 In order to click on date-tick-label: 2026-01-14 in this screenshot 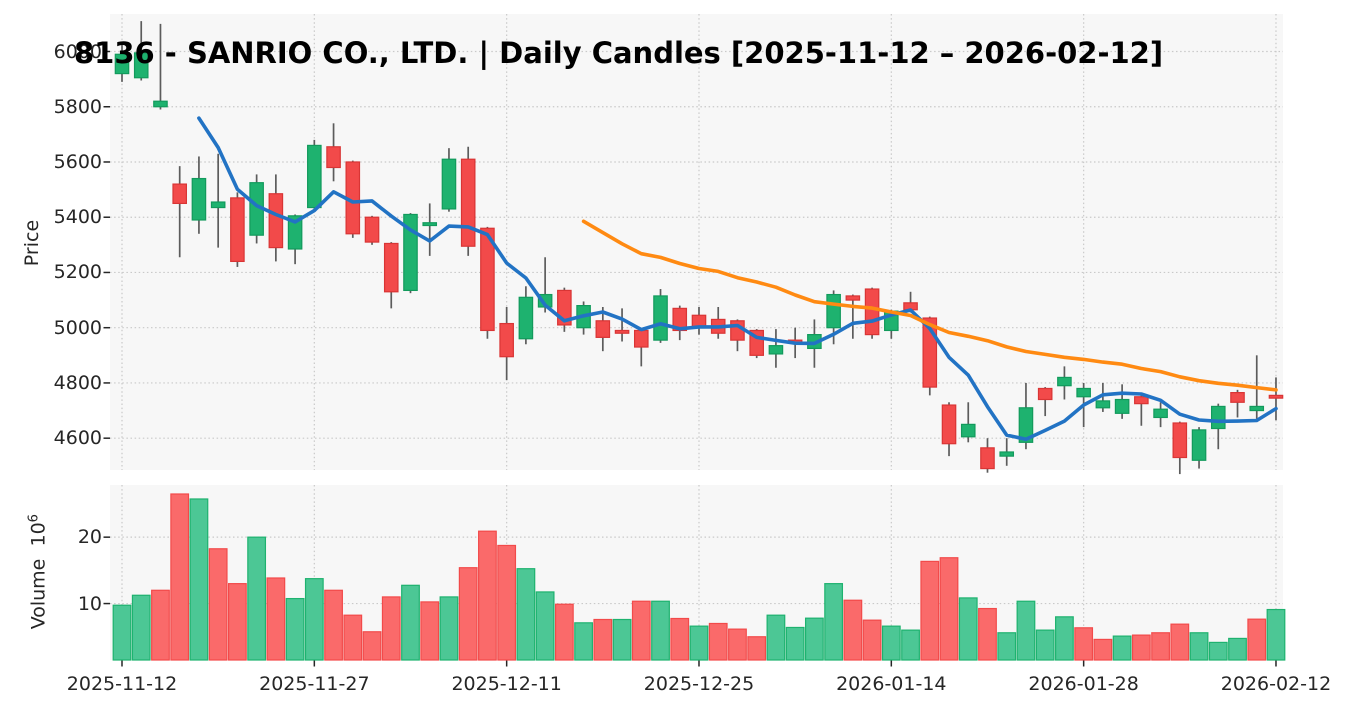, I will do `click(891, 684)`.